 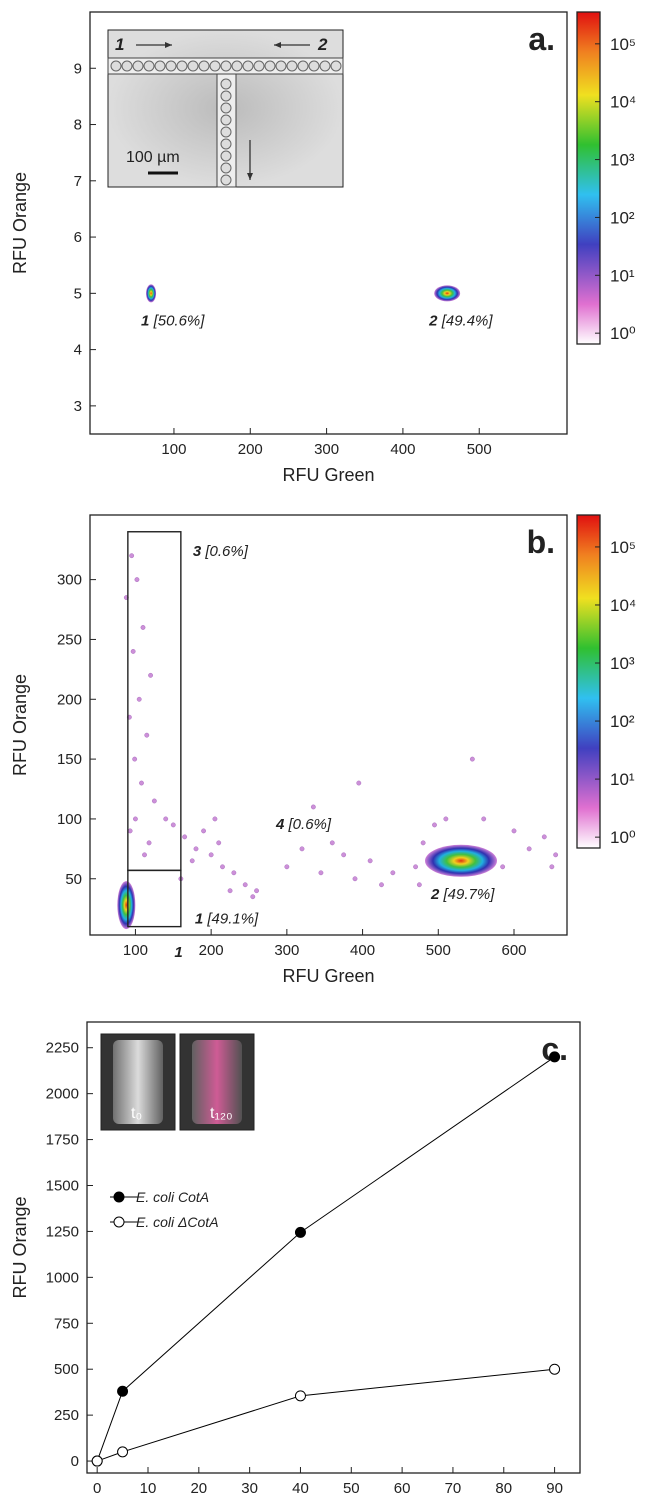 What do you see at coordinates (78, 125) in the screenshot?
I see `y-tick-label: 8` at bounding box center [78, 125].